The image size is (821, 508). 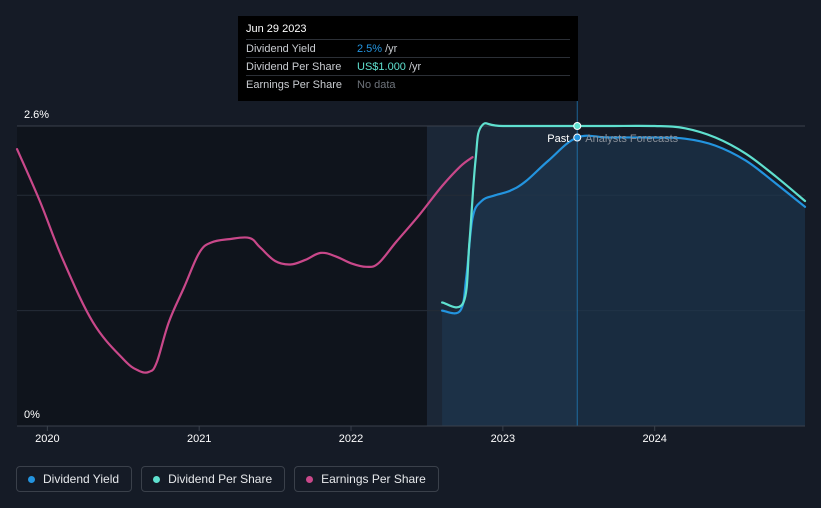 What do you see at coordinates (577, 137) in the screenshot?
I see `dividend-yield-marker` at bounding box center [577, 137].